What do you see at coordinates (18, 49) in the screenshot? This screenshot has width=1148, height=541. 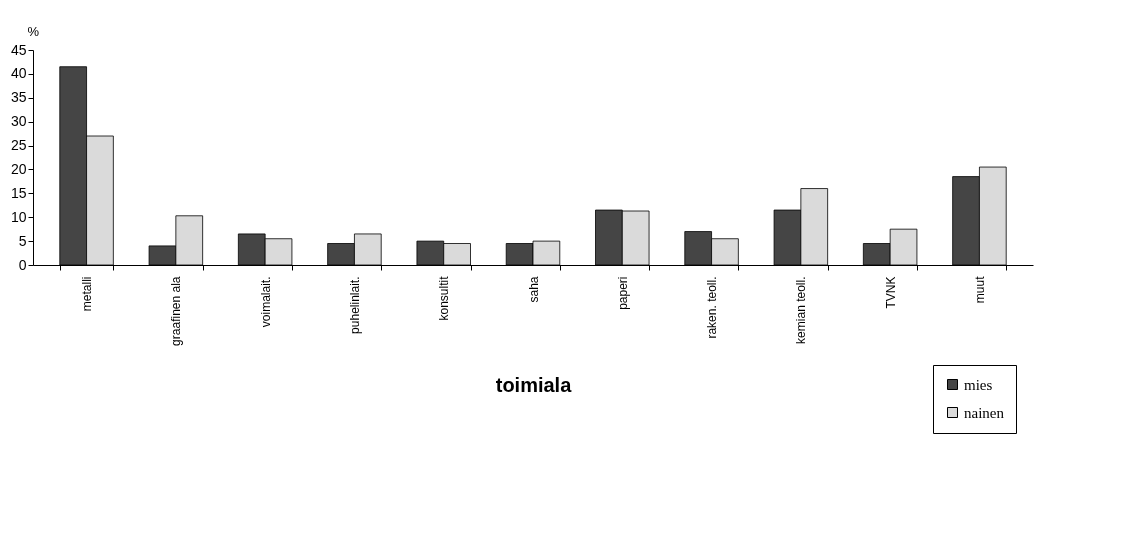 I see `y-tick-label: 45` at bounding box center [18, 49].